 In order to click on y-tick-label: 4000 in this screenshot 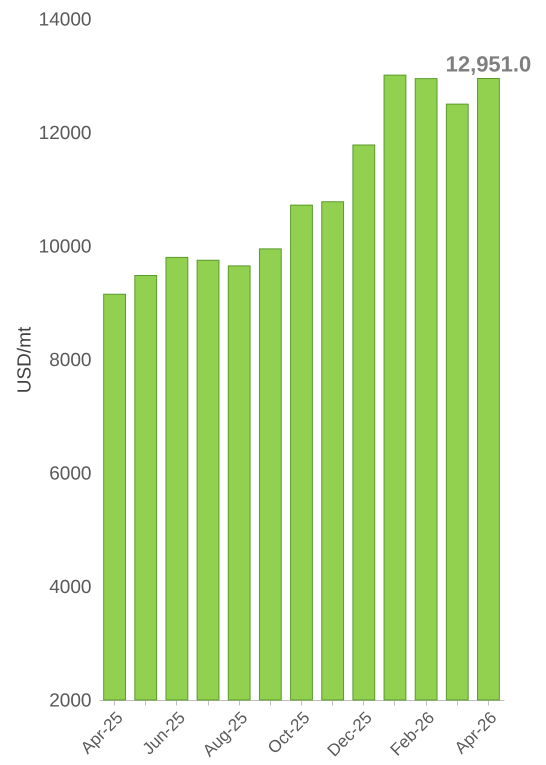, I will do `click(70, 587)`.